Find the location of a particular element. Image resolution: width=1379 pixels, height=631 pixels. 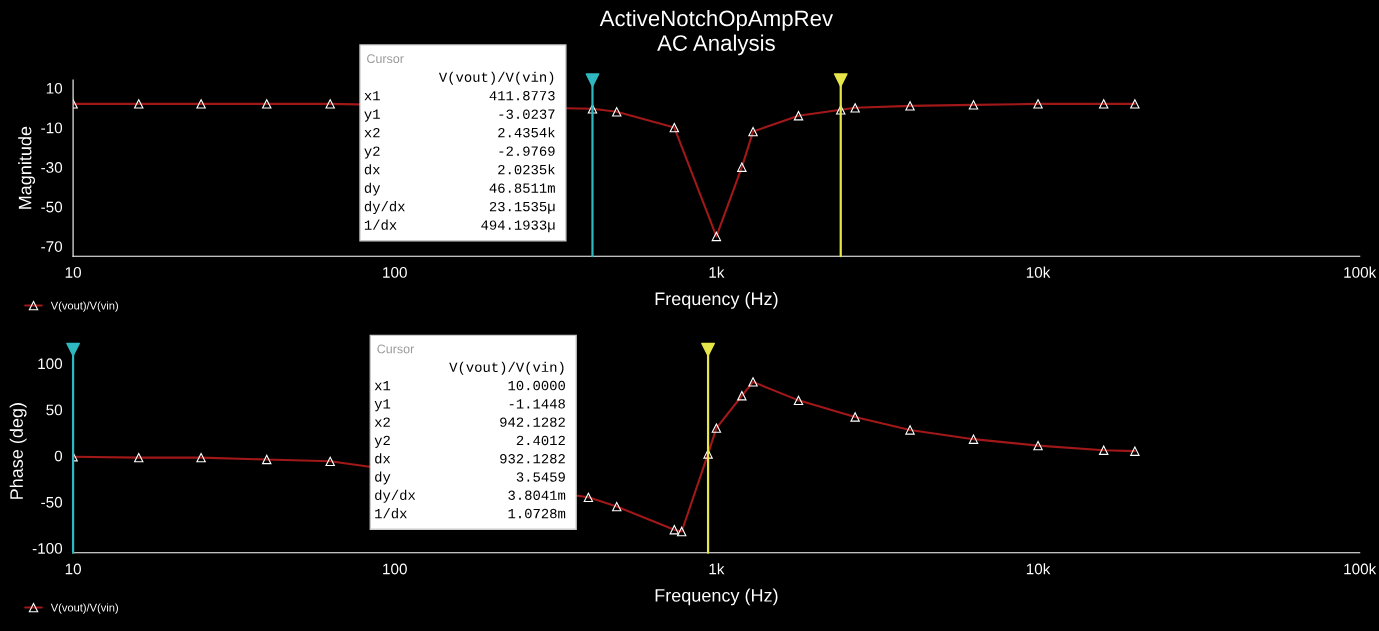

text: dy/dx 23.1535µ is located at coordinates (459, 208).